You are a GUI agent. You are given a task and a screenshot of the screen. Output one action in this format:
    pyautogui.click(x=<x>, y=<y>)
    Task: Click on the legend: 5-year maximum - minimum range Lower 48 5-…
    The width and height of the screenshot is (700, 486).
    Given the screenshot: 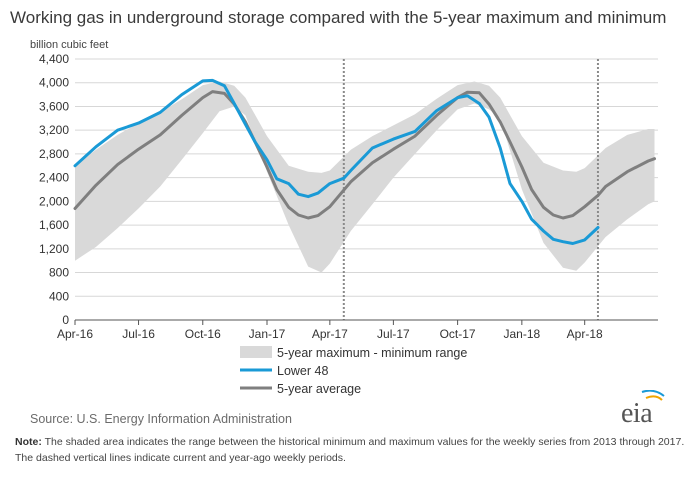 What is the action you would take?
    pyautogui.click(x=353, y=371)
    